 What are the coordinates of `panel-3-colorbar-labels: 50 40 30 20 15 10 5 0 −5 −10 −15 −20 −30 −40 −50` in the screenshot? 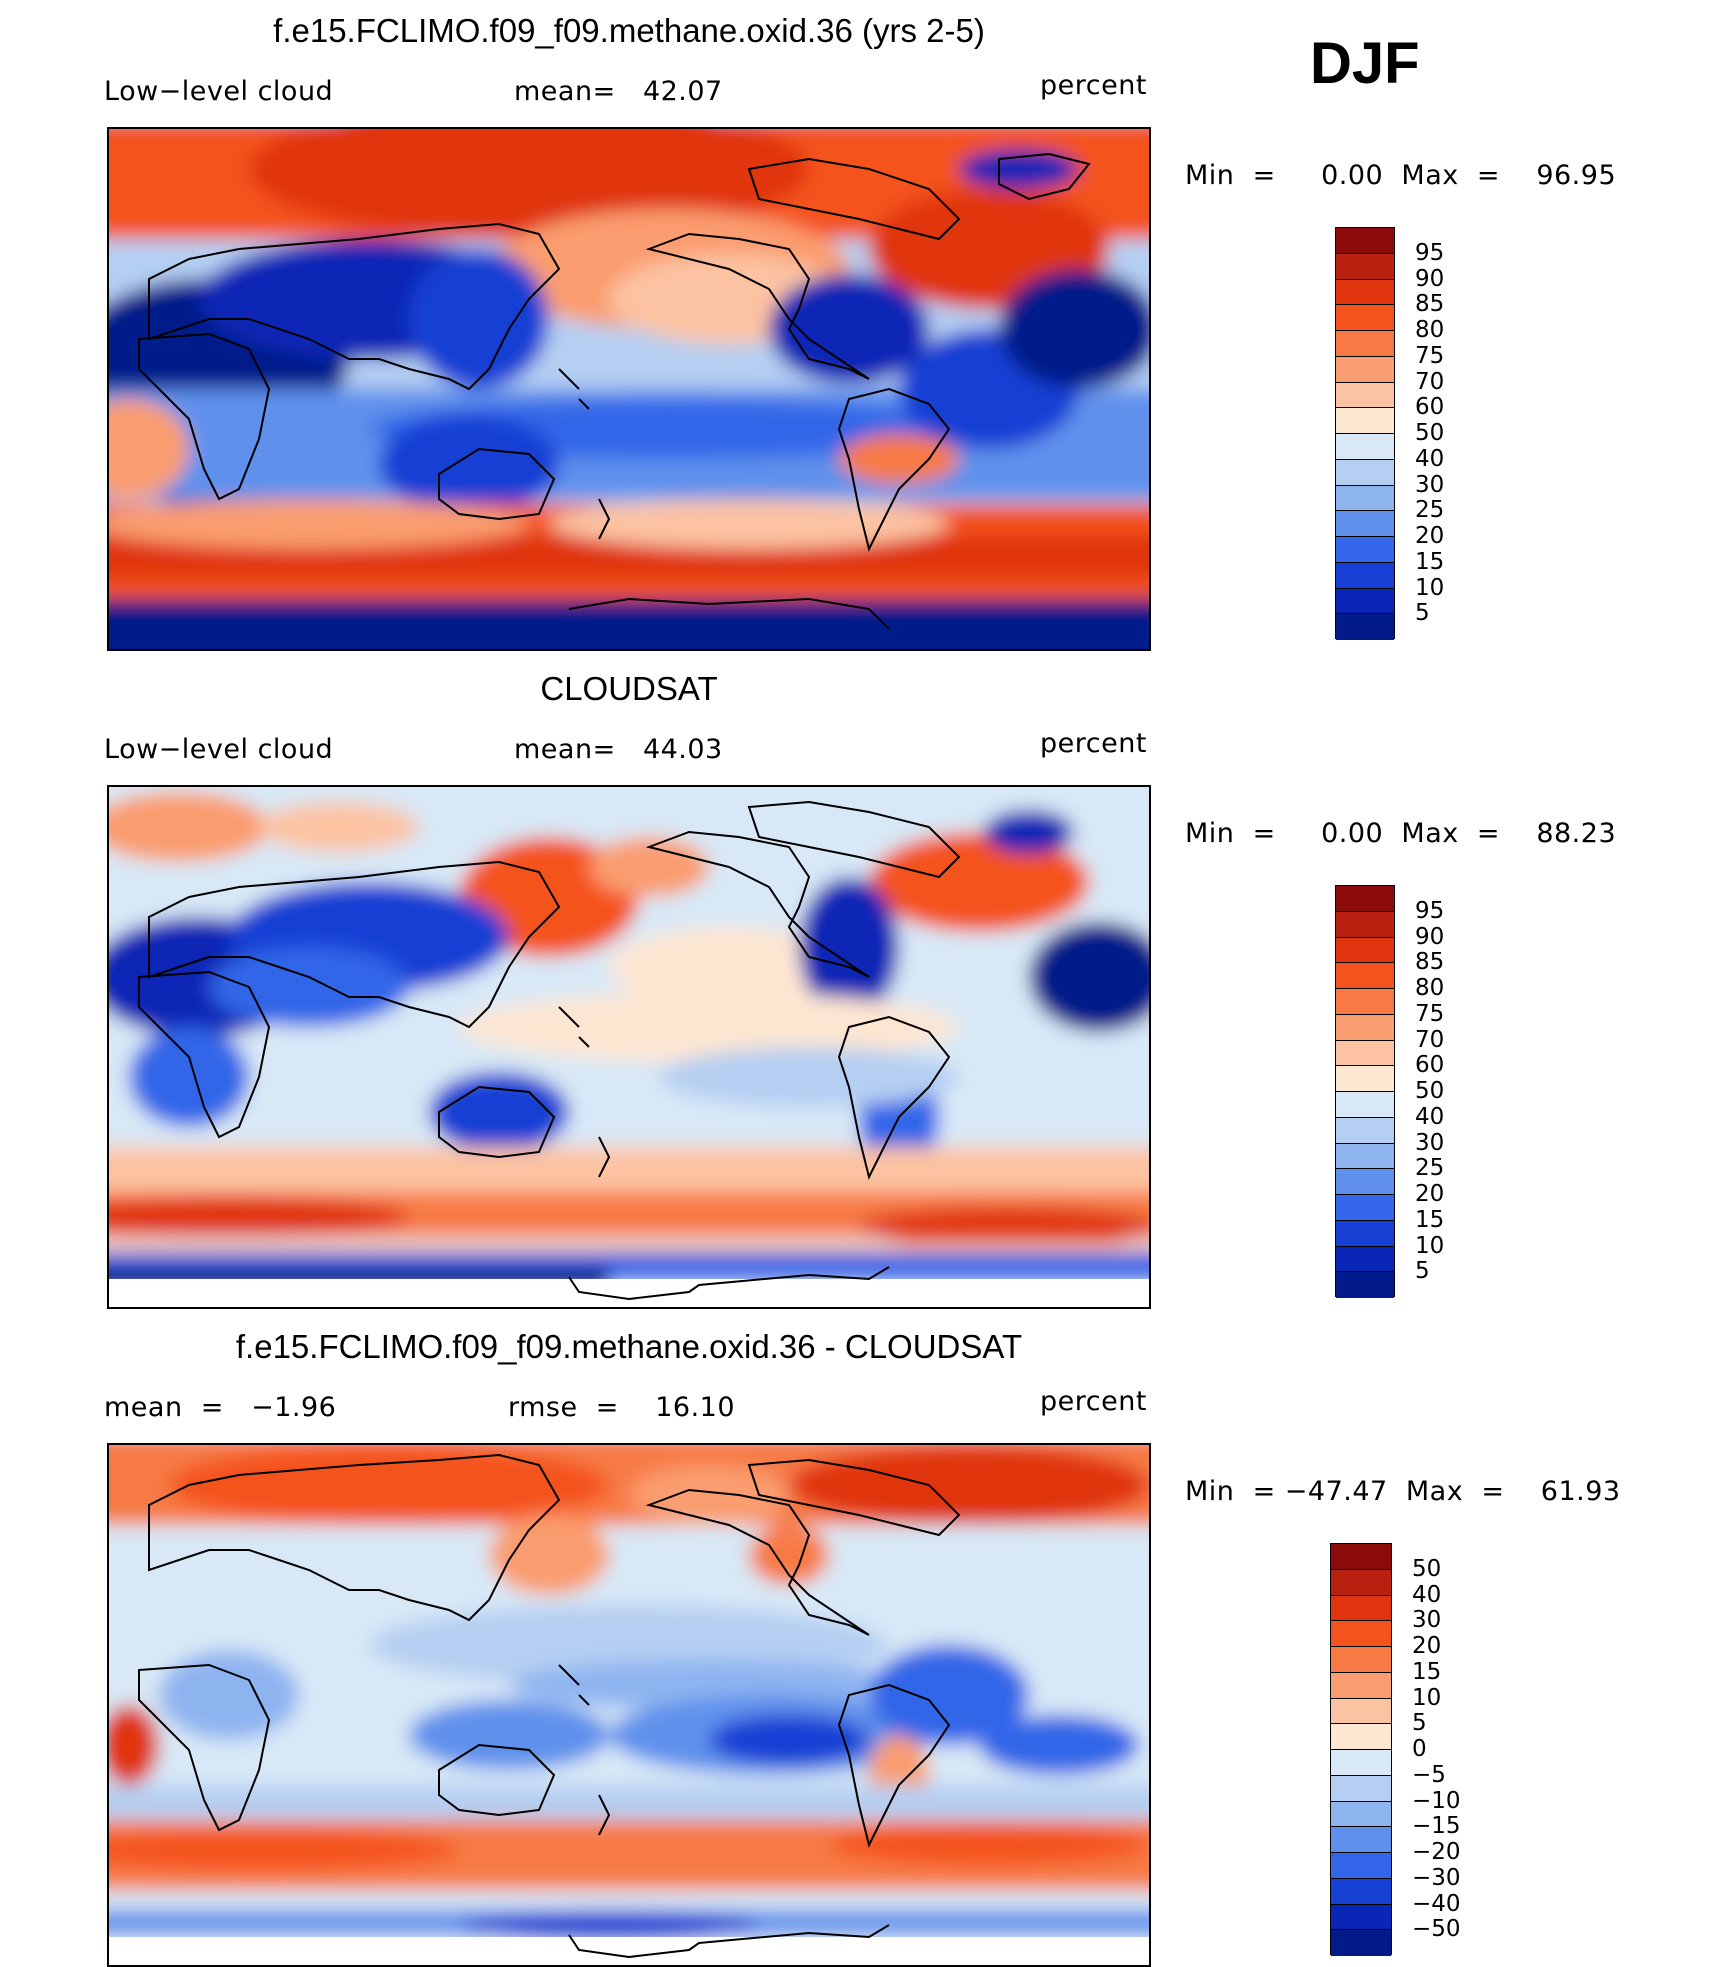 It's located at (1457, 1749).